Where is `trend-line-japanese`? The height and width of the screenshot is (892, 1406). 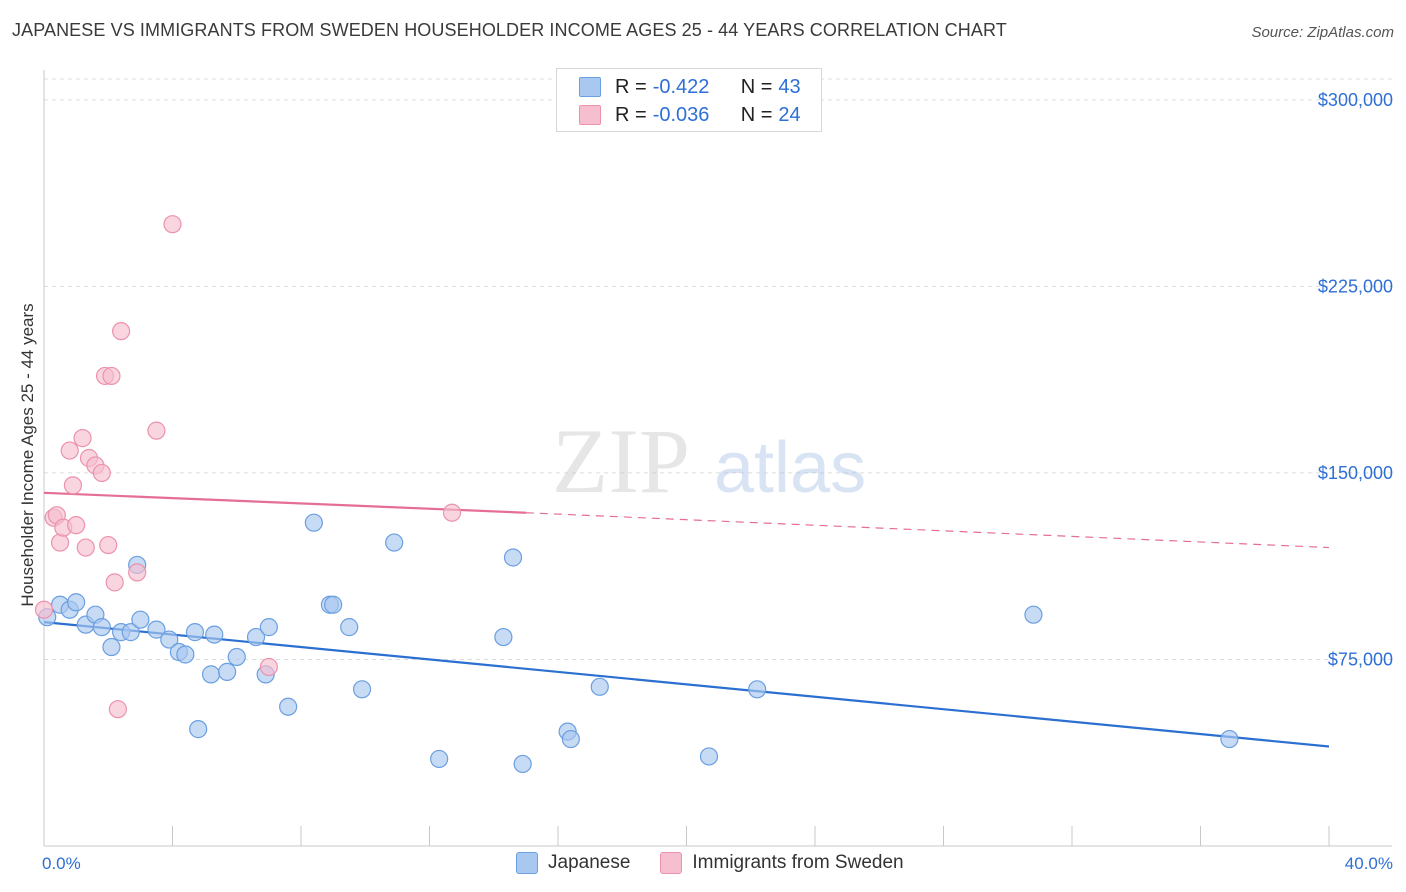
trend-line-japanese is located at coordinates (686, 684).